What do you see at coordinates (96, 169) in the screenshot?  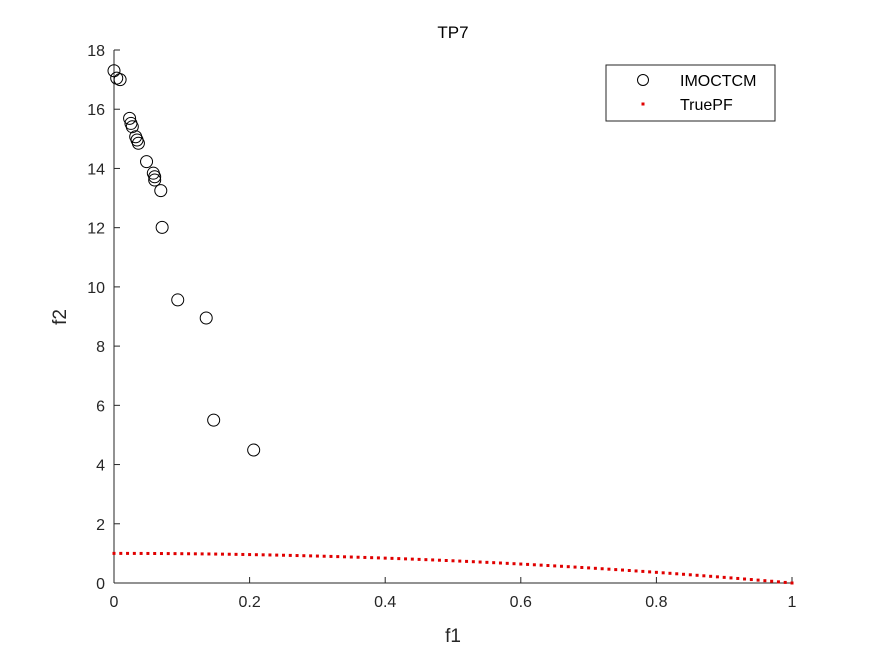 I see `y-tick-label: 14` at bounding box center [96, 169].